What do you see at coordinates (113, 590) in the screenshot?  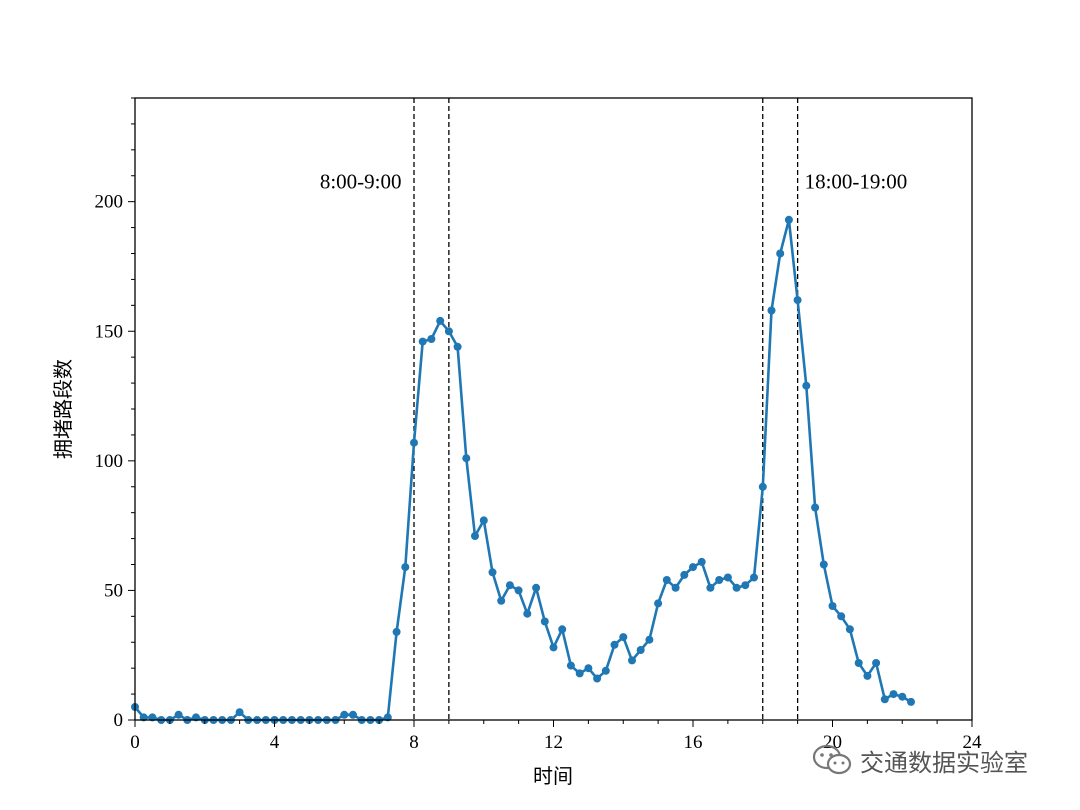 I see `y-tick-label: 50` at bounding box center [113, 590].